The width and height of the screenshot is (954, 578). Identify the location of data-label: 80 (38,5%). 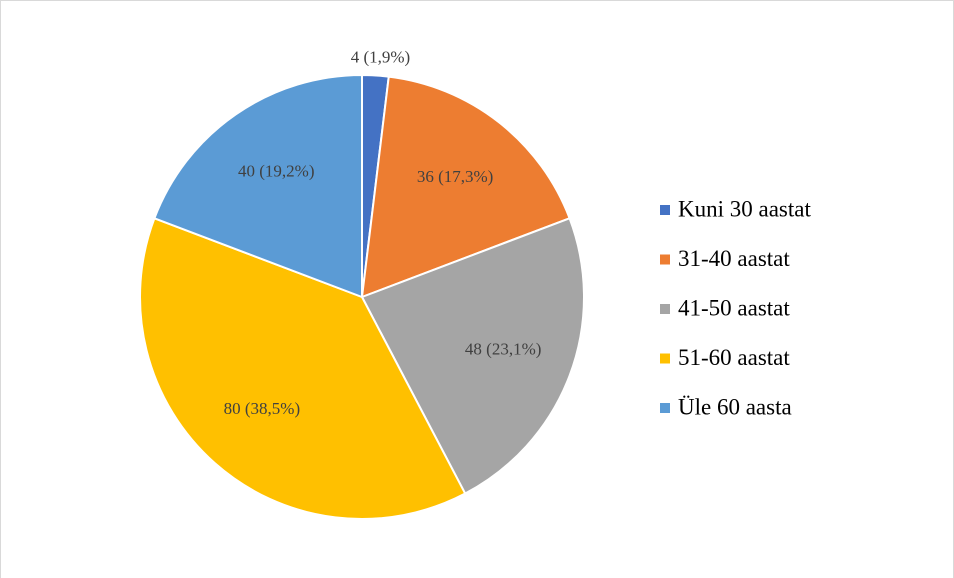
(262, 408).